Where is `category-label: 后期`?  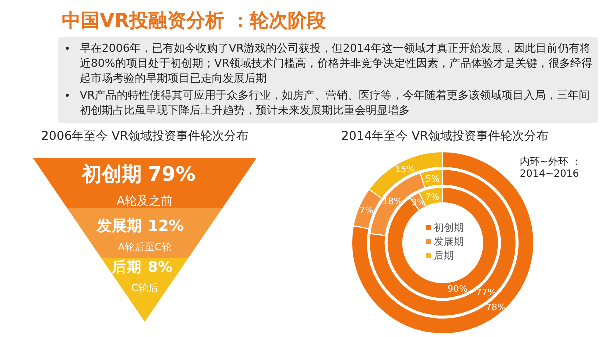 category-label: 后期 is located at coordinates (126, 267).